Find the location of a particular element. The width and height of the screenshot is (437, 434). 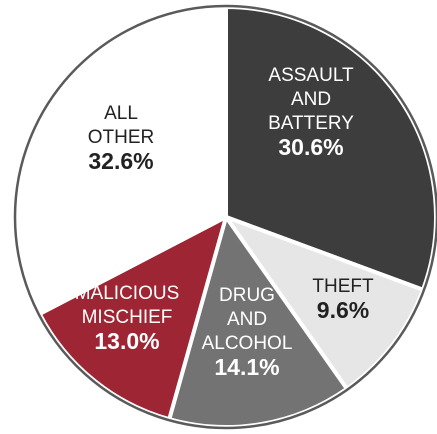

slice-name-line: MISCHIEF is located at coordinates (127, 317).